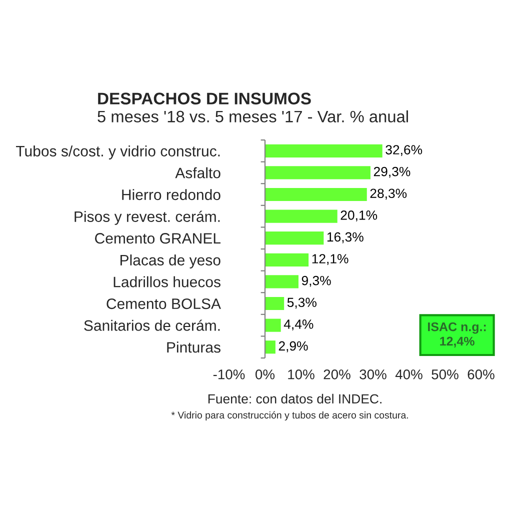 This screenshot has width=530, height=530. Describe the element at coordinates (118, 152) in the screenshot. I see `y-tick-label: Tubos s/cost. y vidrio construc.` at that location.